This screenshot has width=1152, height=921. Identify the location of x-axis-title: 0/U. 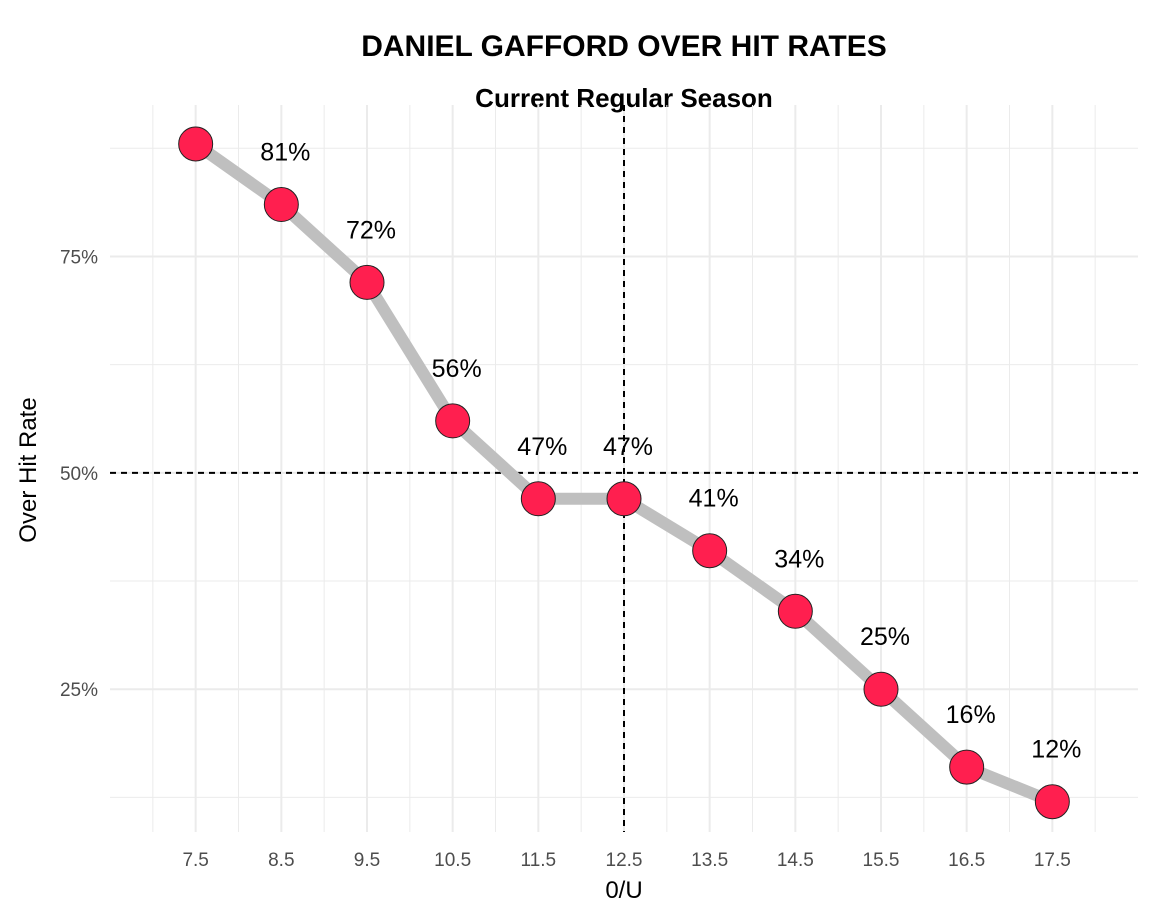
(623, 890).